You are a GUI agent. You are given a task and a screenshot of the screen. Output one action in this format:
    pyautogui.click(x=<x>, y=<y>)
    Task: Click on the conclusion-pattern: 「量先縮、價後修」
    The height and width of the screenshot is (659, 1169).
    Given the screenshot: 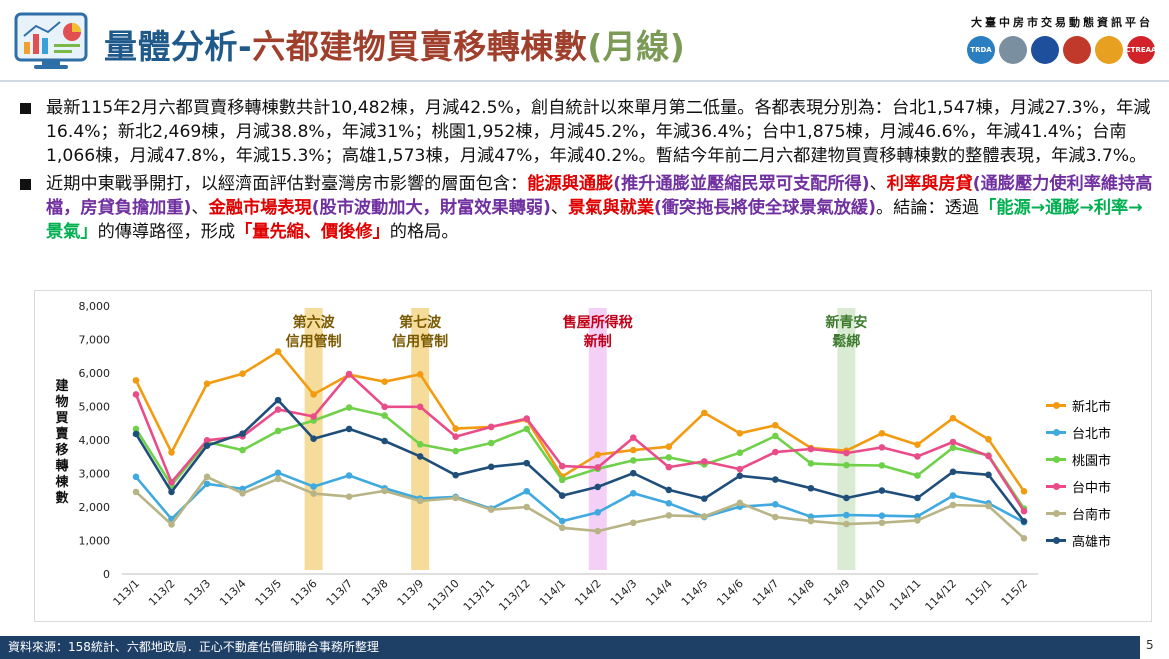 What is the action you would take?
    pyautogui.click(x=312, y=232)
    